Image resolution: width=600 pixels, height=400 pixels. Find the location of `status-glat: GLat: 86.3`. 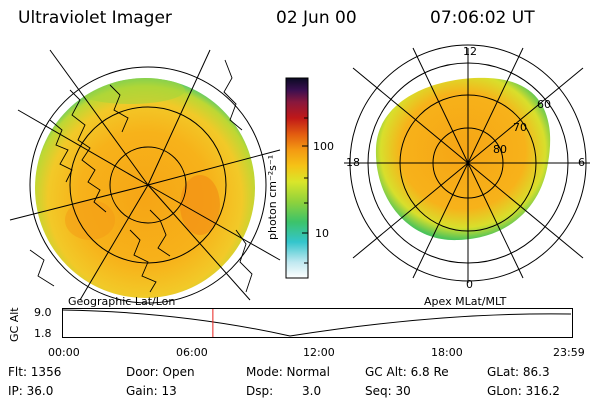

status-glat: GLat: 86.3 is located at coordinates (518, 372).